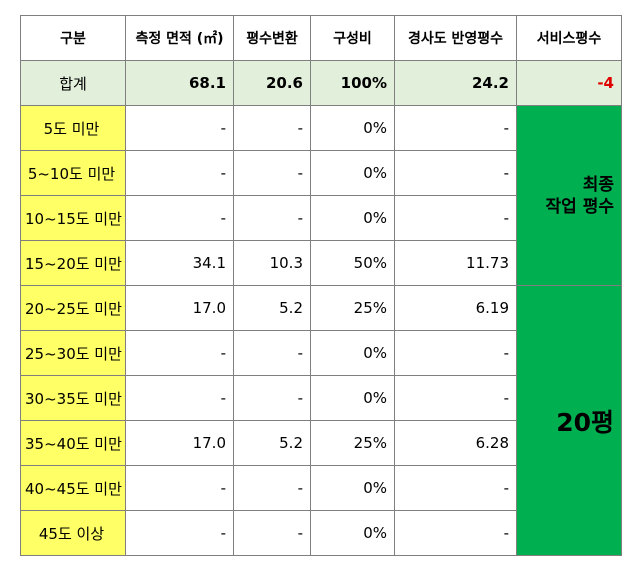 The width and height of the screenshot is (637, 578). Describe the element at coordinates (73, 353) in the screenshot. I see `row-label: 25~30도 미만` at that location.